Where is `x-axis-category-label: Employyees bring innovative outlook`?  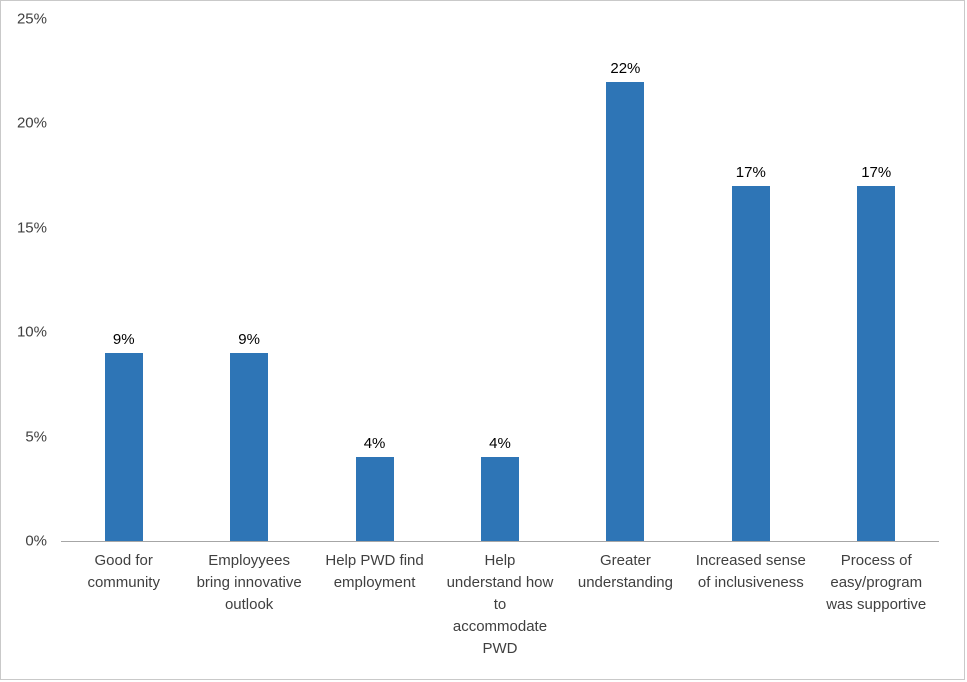
x-axis-category-label: Employyees bring innovative outlook is located at coordinates (249, 582).